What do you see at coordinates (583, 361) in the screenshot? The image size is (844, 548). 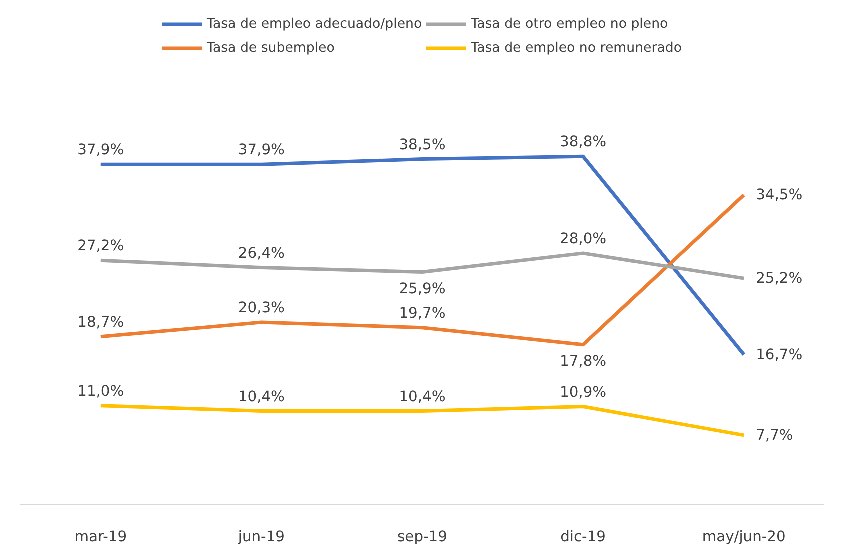 I see `data-label: 17,8%` at bounding box center [583, 361].